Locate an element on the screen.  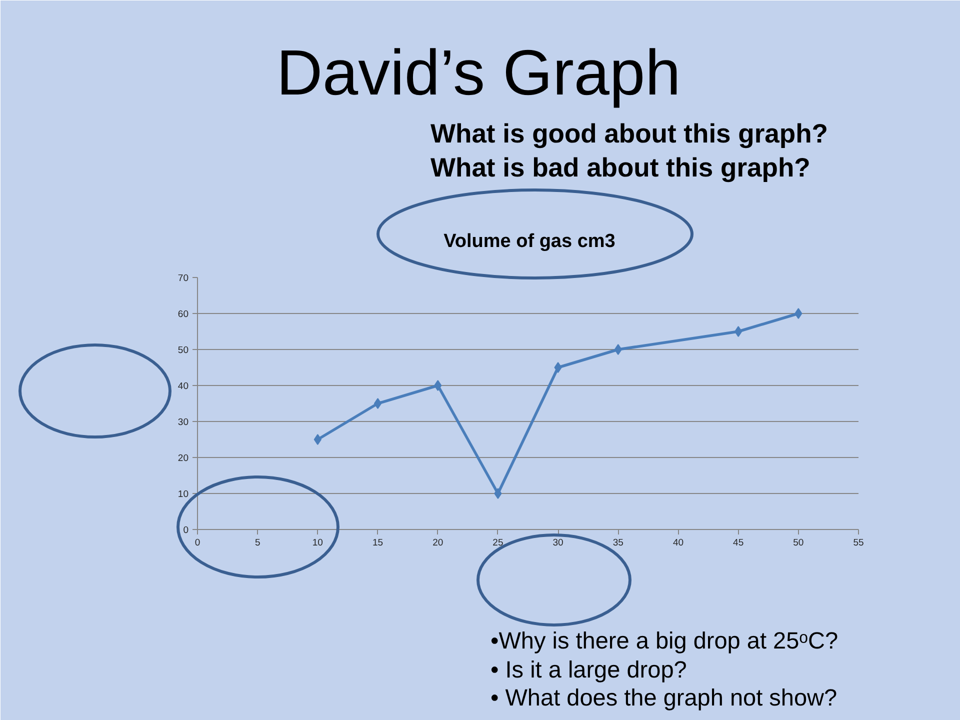
x-tick-label: 0 is located at coordinates (197, 543).